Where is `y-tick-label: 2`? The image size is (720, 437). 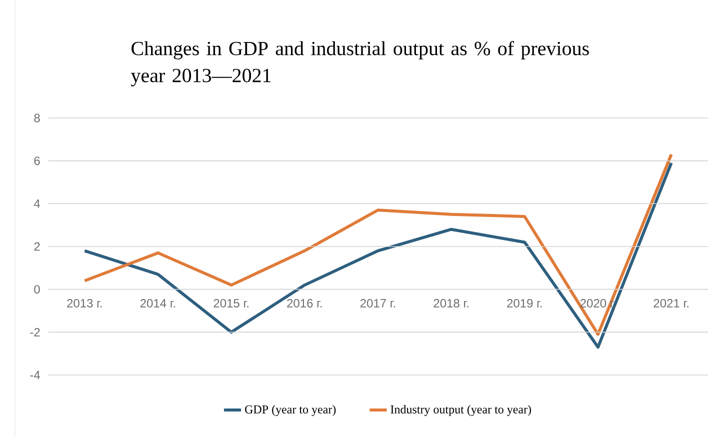
y-tick-label: 2 is located at coordinates (37, 246).